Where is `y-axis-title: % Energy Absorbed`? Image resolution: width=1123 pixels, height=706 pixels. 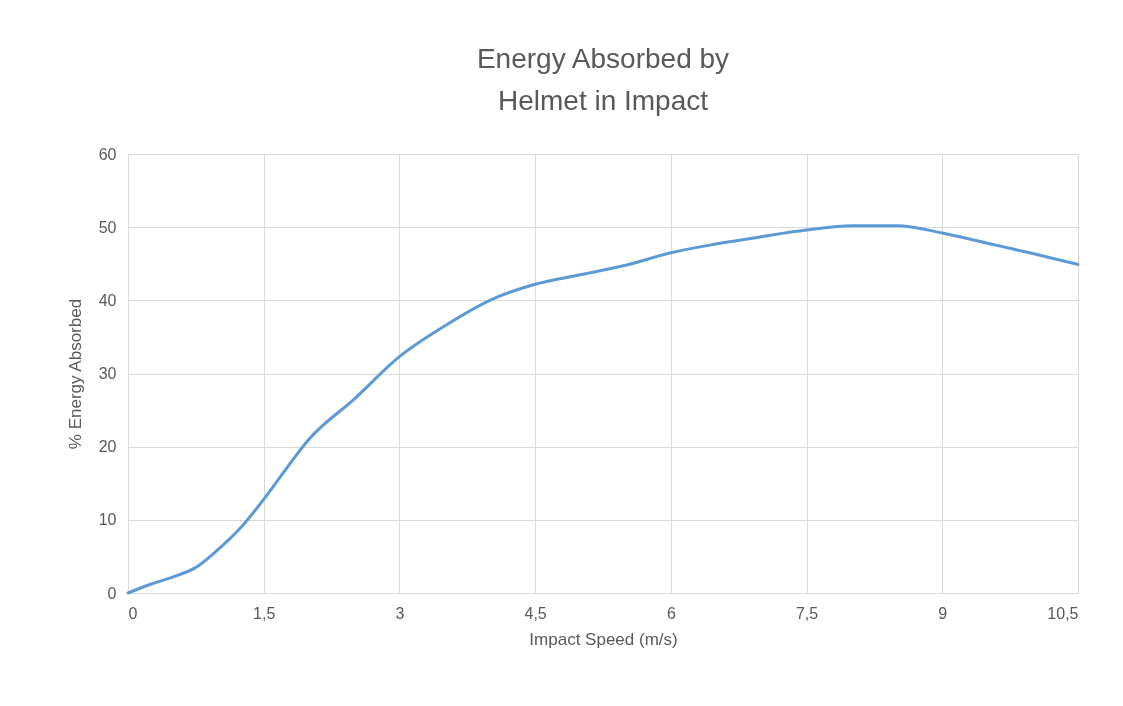 y-axis-title: % Energy Absorbed is located at coordinates (75, 374).